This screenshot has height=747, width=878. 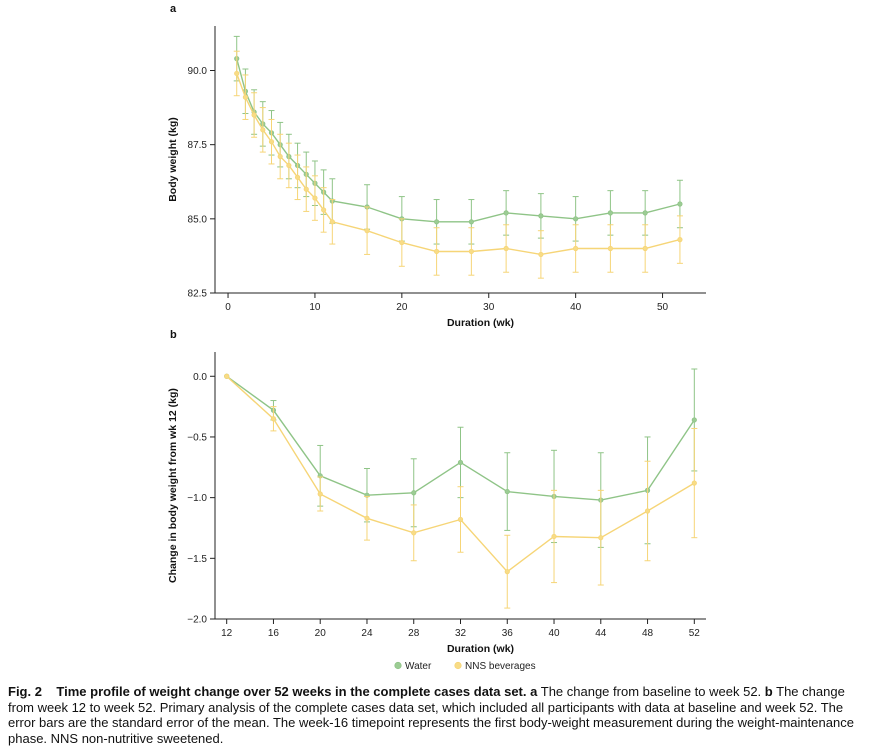 What do you see at coordinates (695, 633) in the screenshot?
I see `x-tick-label: 52` at bounding box center [695, 633].